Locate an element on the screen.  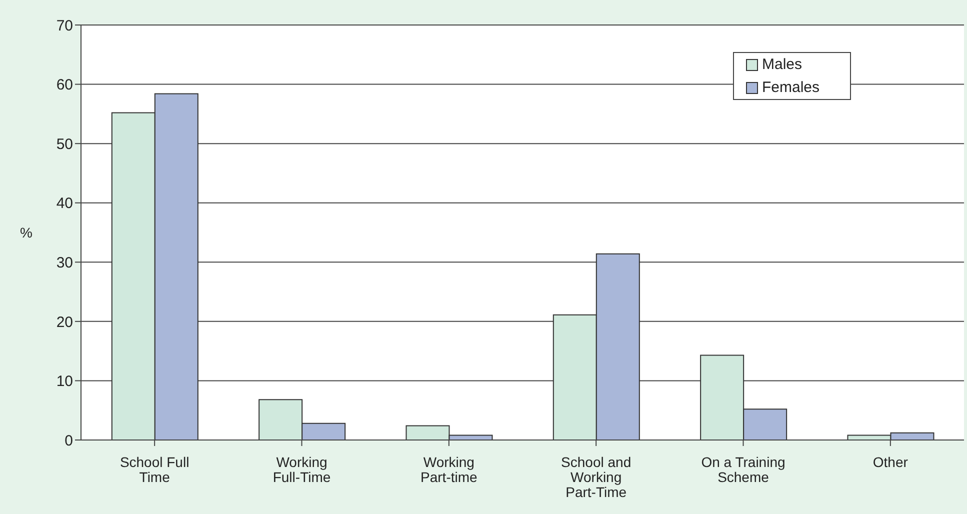
legend-label: Males is located at coordinates (782, 64).